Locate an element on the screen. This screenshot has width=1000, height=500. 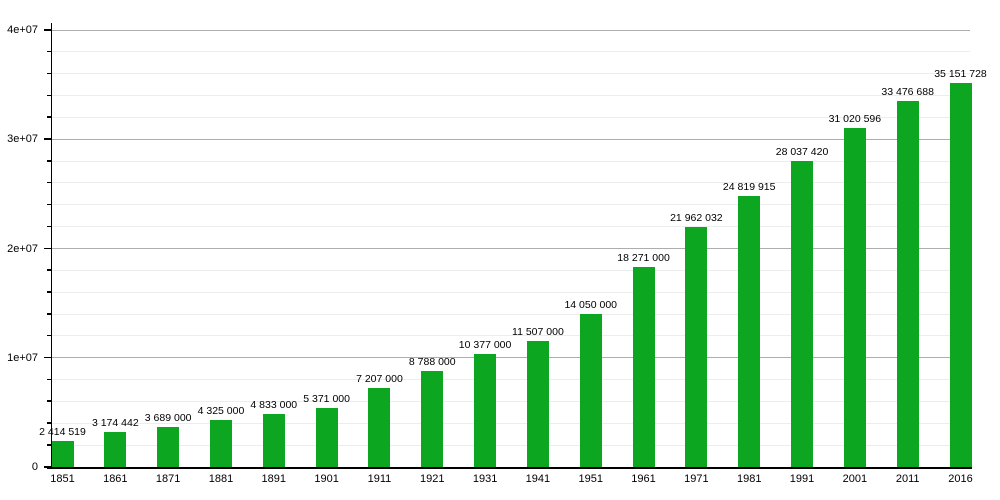
x-tick-label: 1891 is located at coordinates (274, 479).